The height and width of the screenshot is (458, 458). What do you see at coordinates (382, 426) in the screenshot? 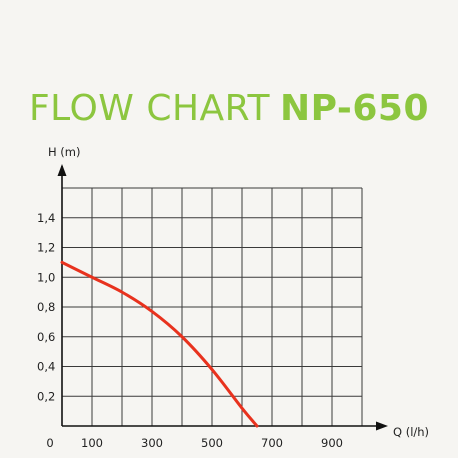
I see `x-axis-arrow` at bounding box center [382, 426].